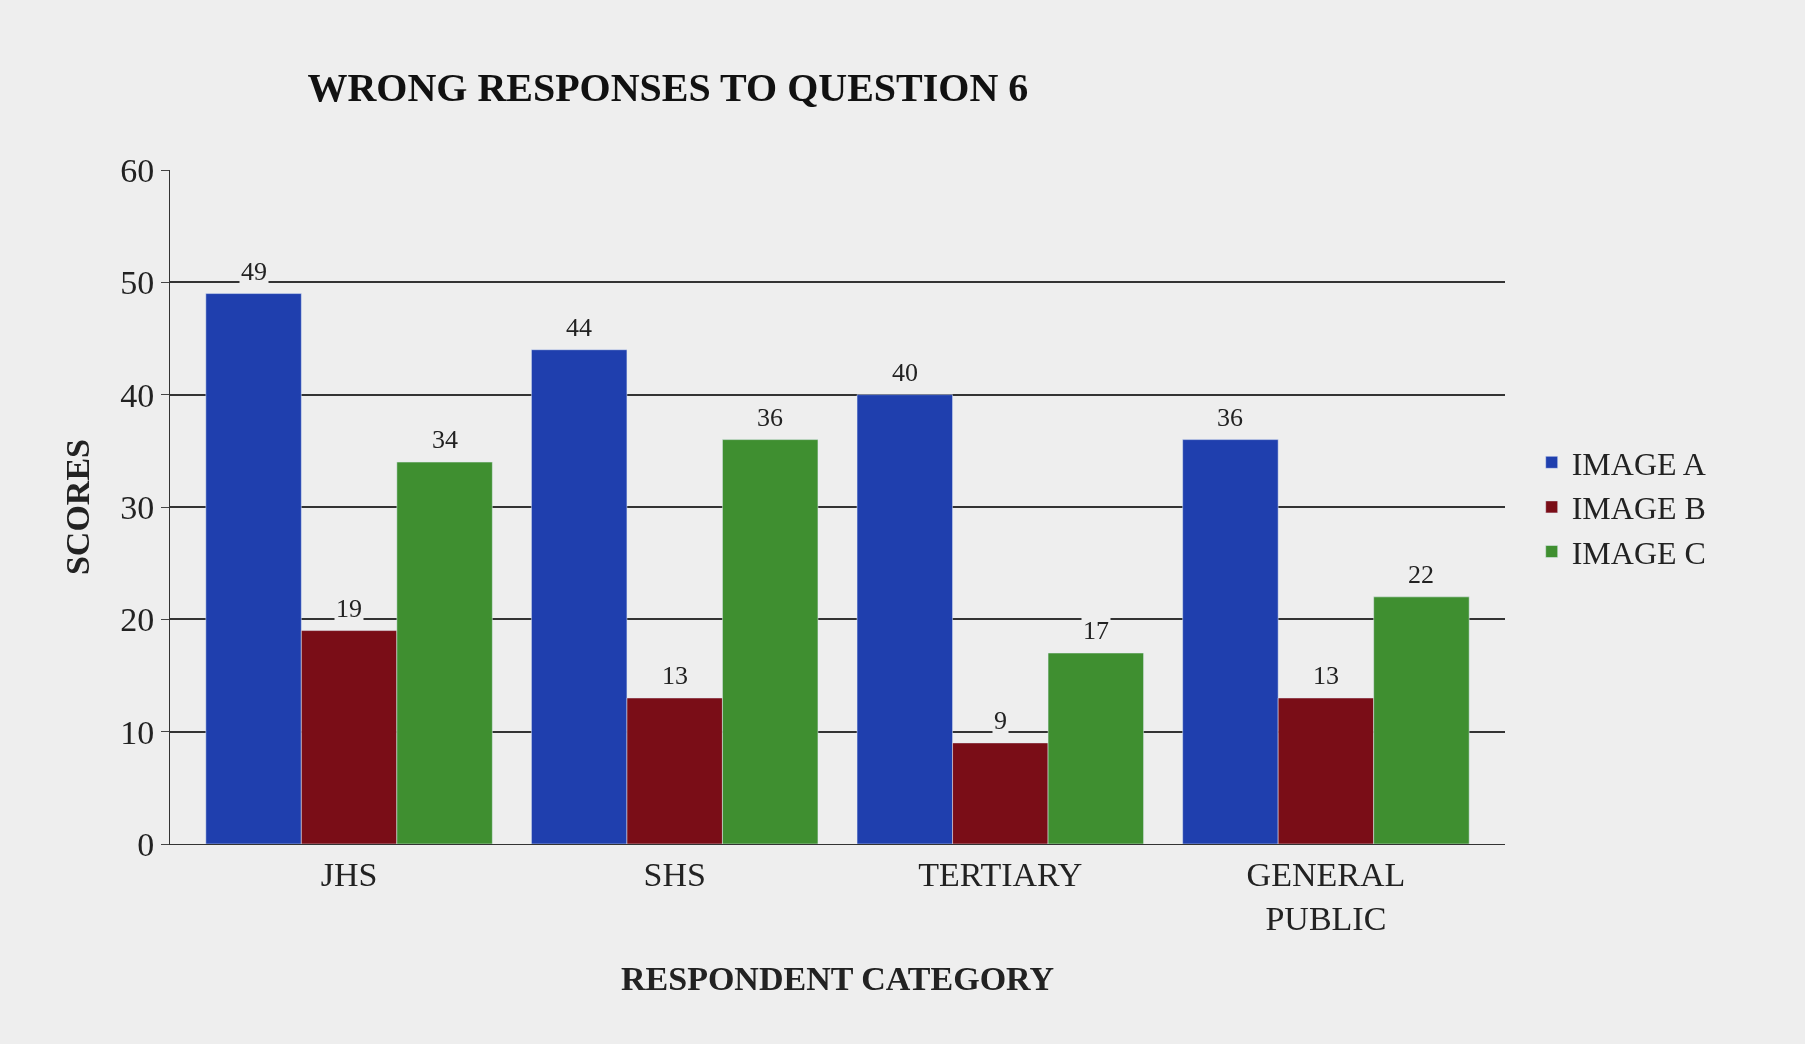 The width and height of the screenshot is (1805, 1044). What do you see at coordinates (349, 608) in the screenshot?
I see `data-label: 19` at bounding box center [349, 608].